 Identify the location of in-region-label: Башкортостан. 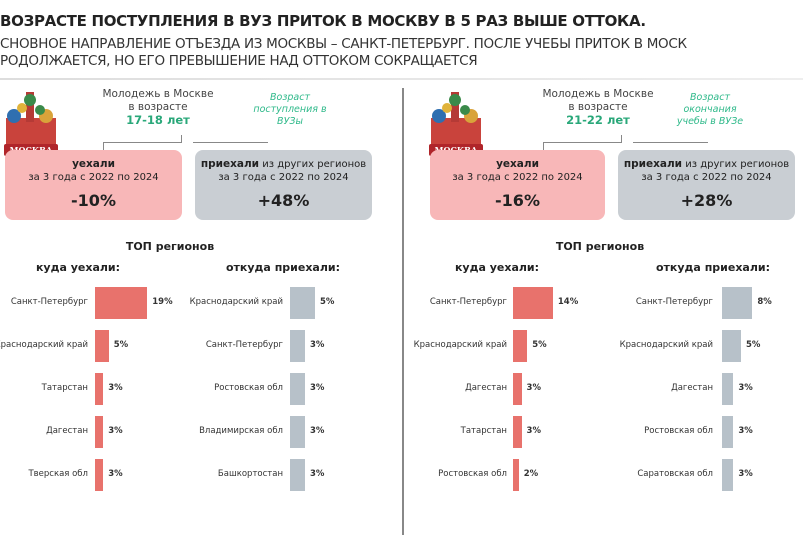
(250, 474).